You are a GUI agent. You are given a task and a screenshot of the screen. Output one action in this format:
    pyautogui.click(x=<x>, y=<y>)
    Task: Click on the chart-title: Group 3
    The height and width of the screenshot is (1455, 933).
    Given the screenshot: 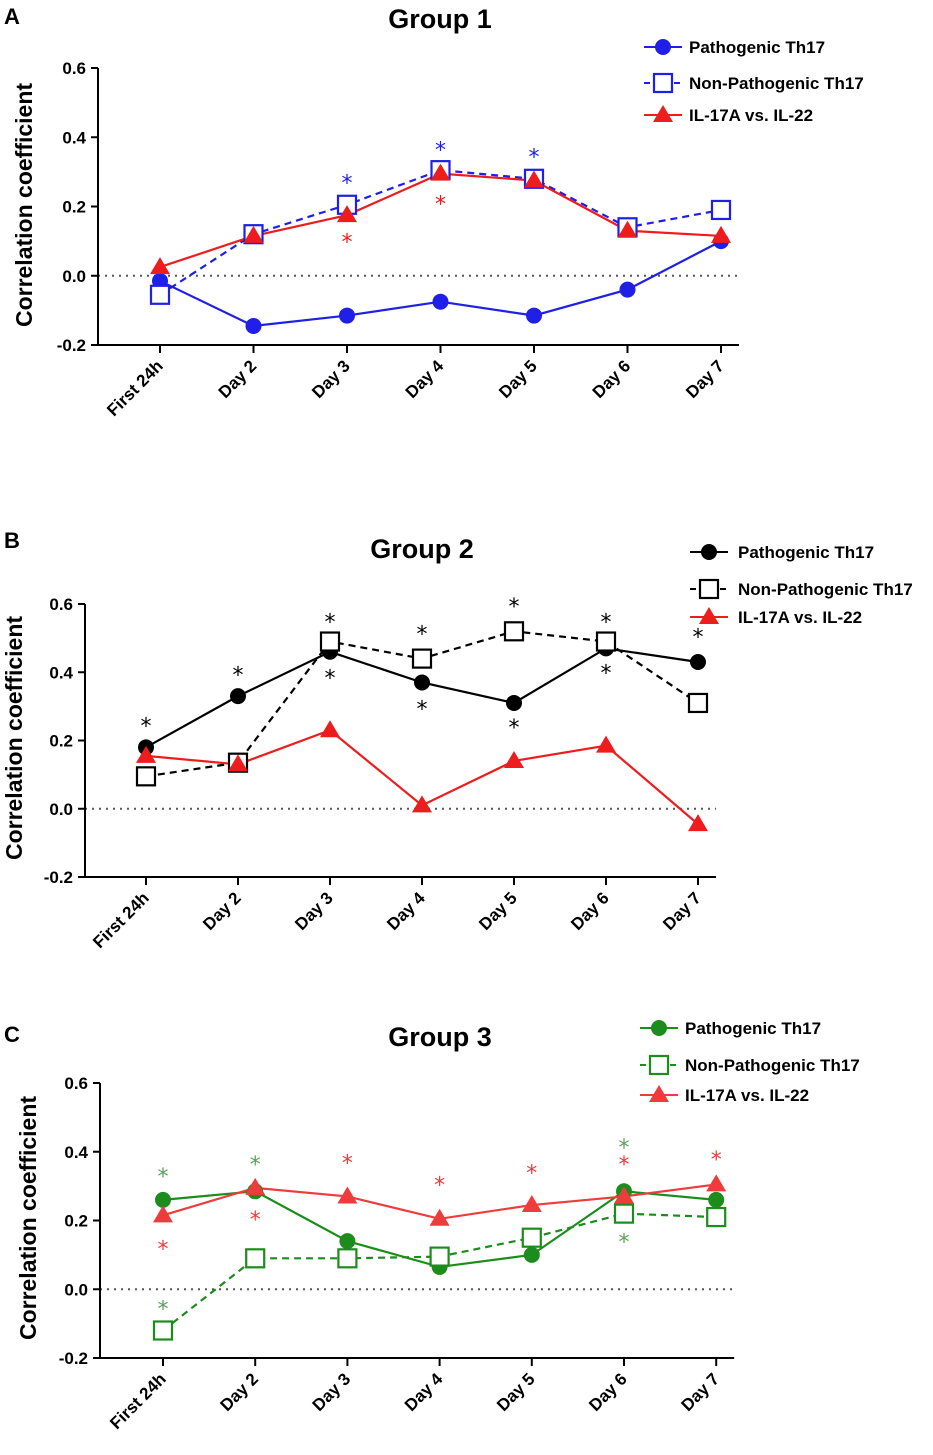 What is the action you would take?
    pyautogui.click(x=440, y=1037)
    